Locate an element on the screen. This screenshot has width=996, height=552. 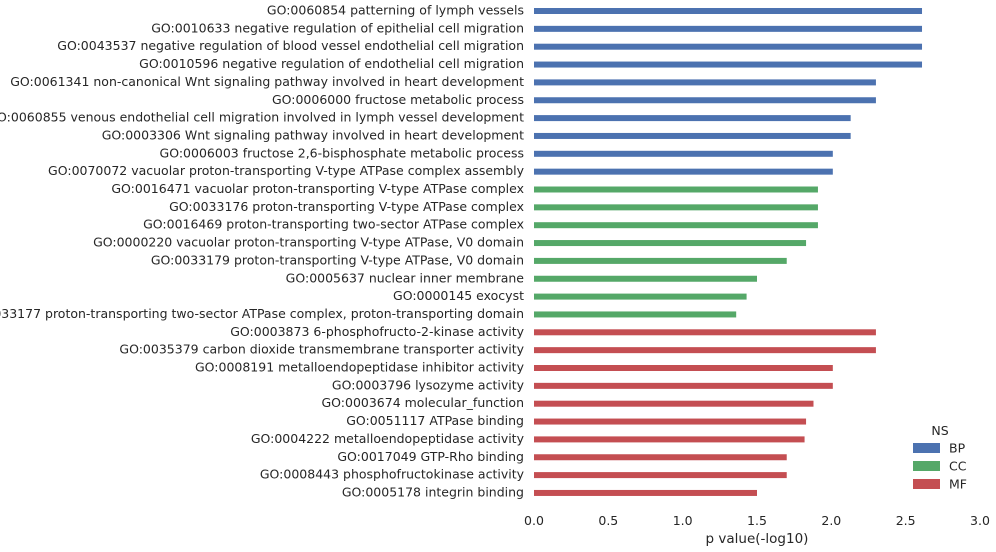
legend-label-cc: CC is located at coordinates (958, 466).